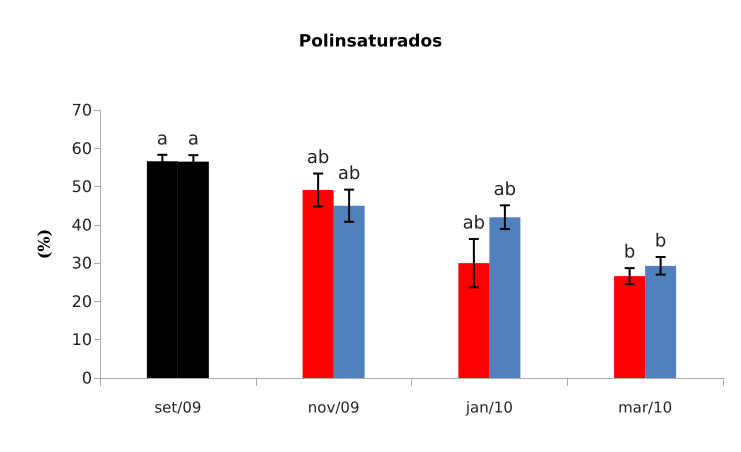  What do you see at coordinates (82, 301) in the screenshot?
I see `y-tick-label: 20` at bounding box center [82, 301].